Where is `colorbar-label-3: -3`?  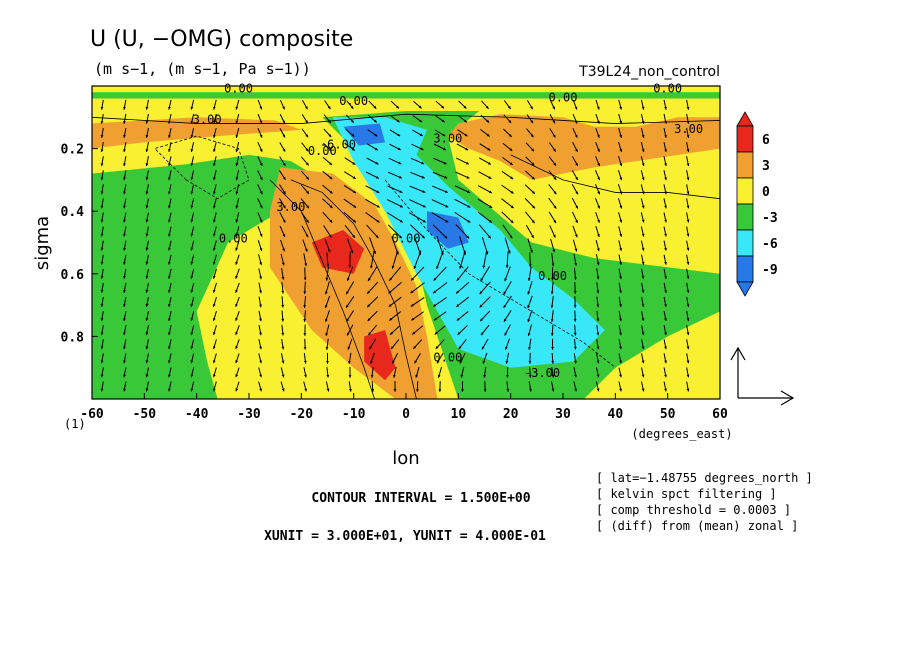 colorbar-label-3: -3 is located at coordinates (770, 218).